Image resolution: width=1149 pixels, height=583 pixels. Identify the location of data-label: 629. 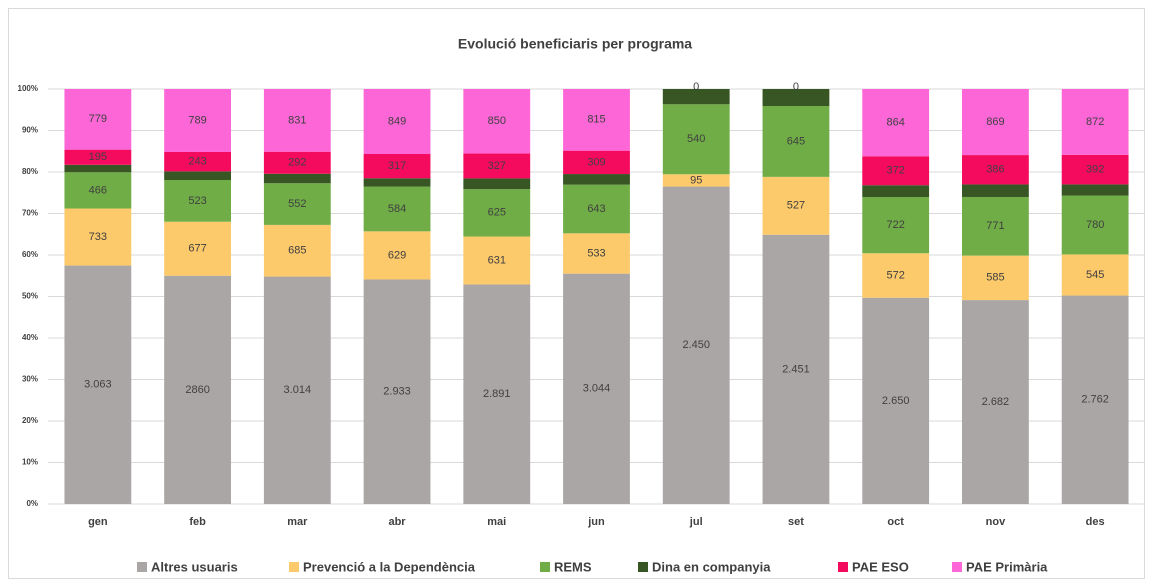
(397, 255).